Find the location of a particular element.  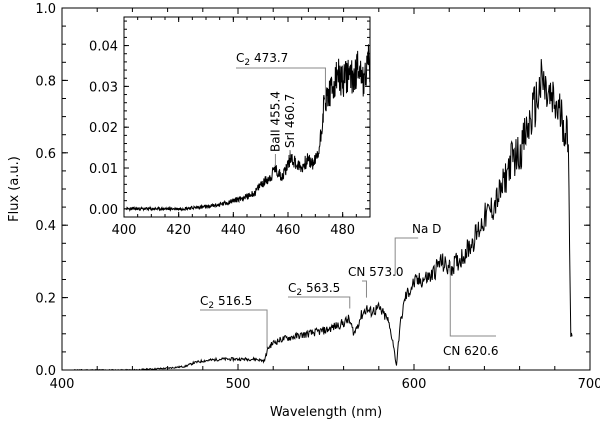

annotation-value: 573.0 is located at coordinates (384, 272).